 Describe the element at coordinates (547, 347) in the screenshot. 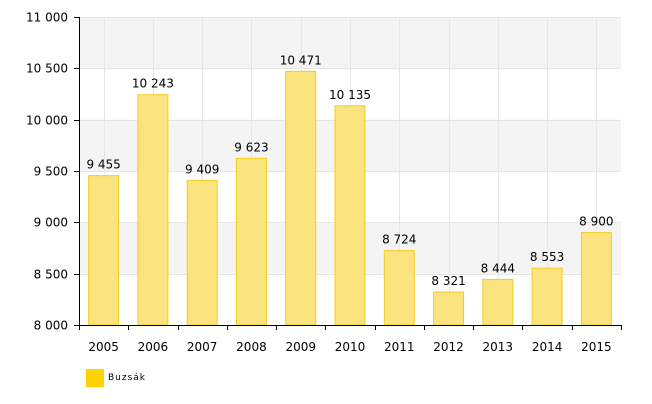

I see `x-tick-label: 2014` at that location.